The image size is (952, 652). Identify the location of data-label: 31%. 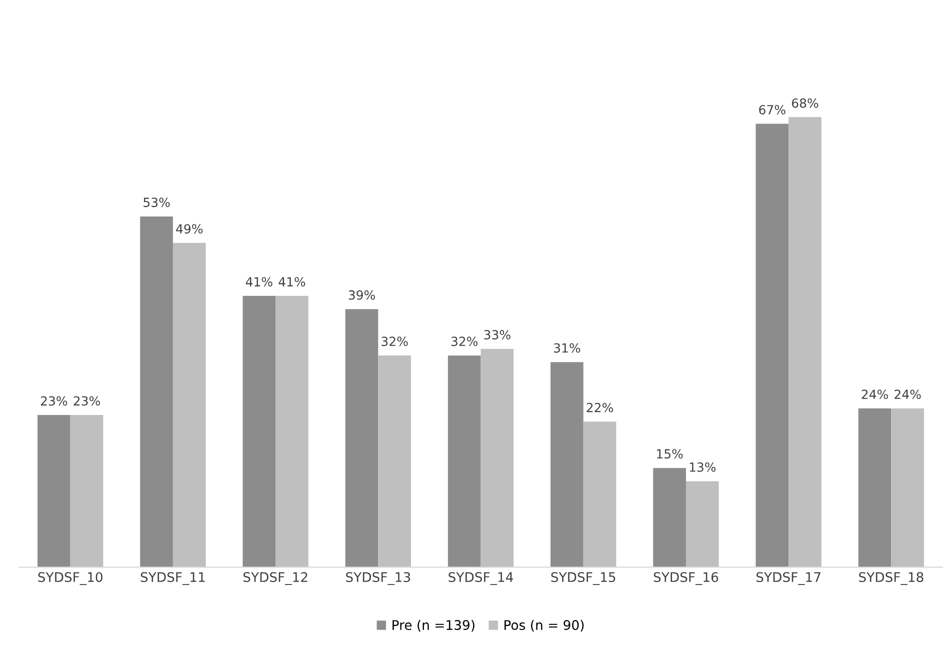
(567, 348).